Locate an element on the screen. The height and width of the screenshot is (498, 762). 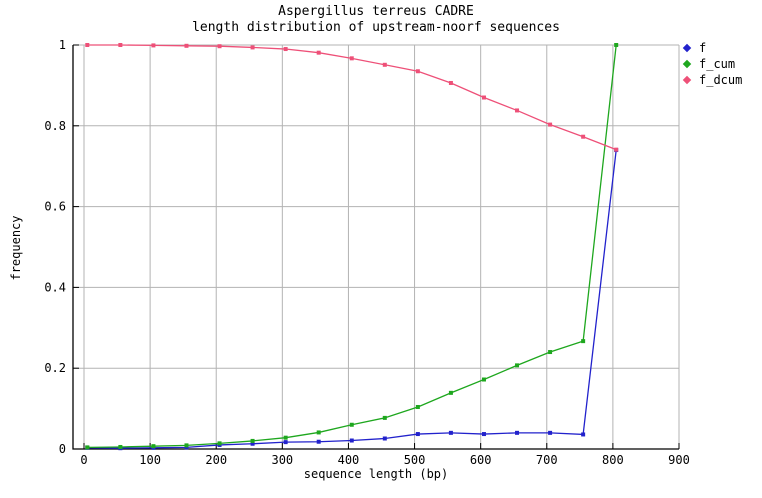
legend-marker-f-dcum-icon is located at coordinates (687, 80).